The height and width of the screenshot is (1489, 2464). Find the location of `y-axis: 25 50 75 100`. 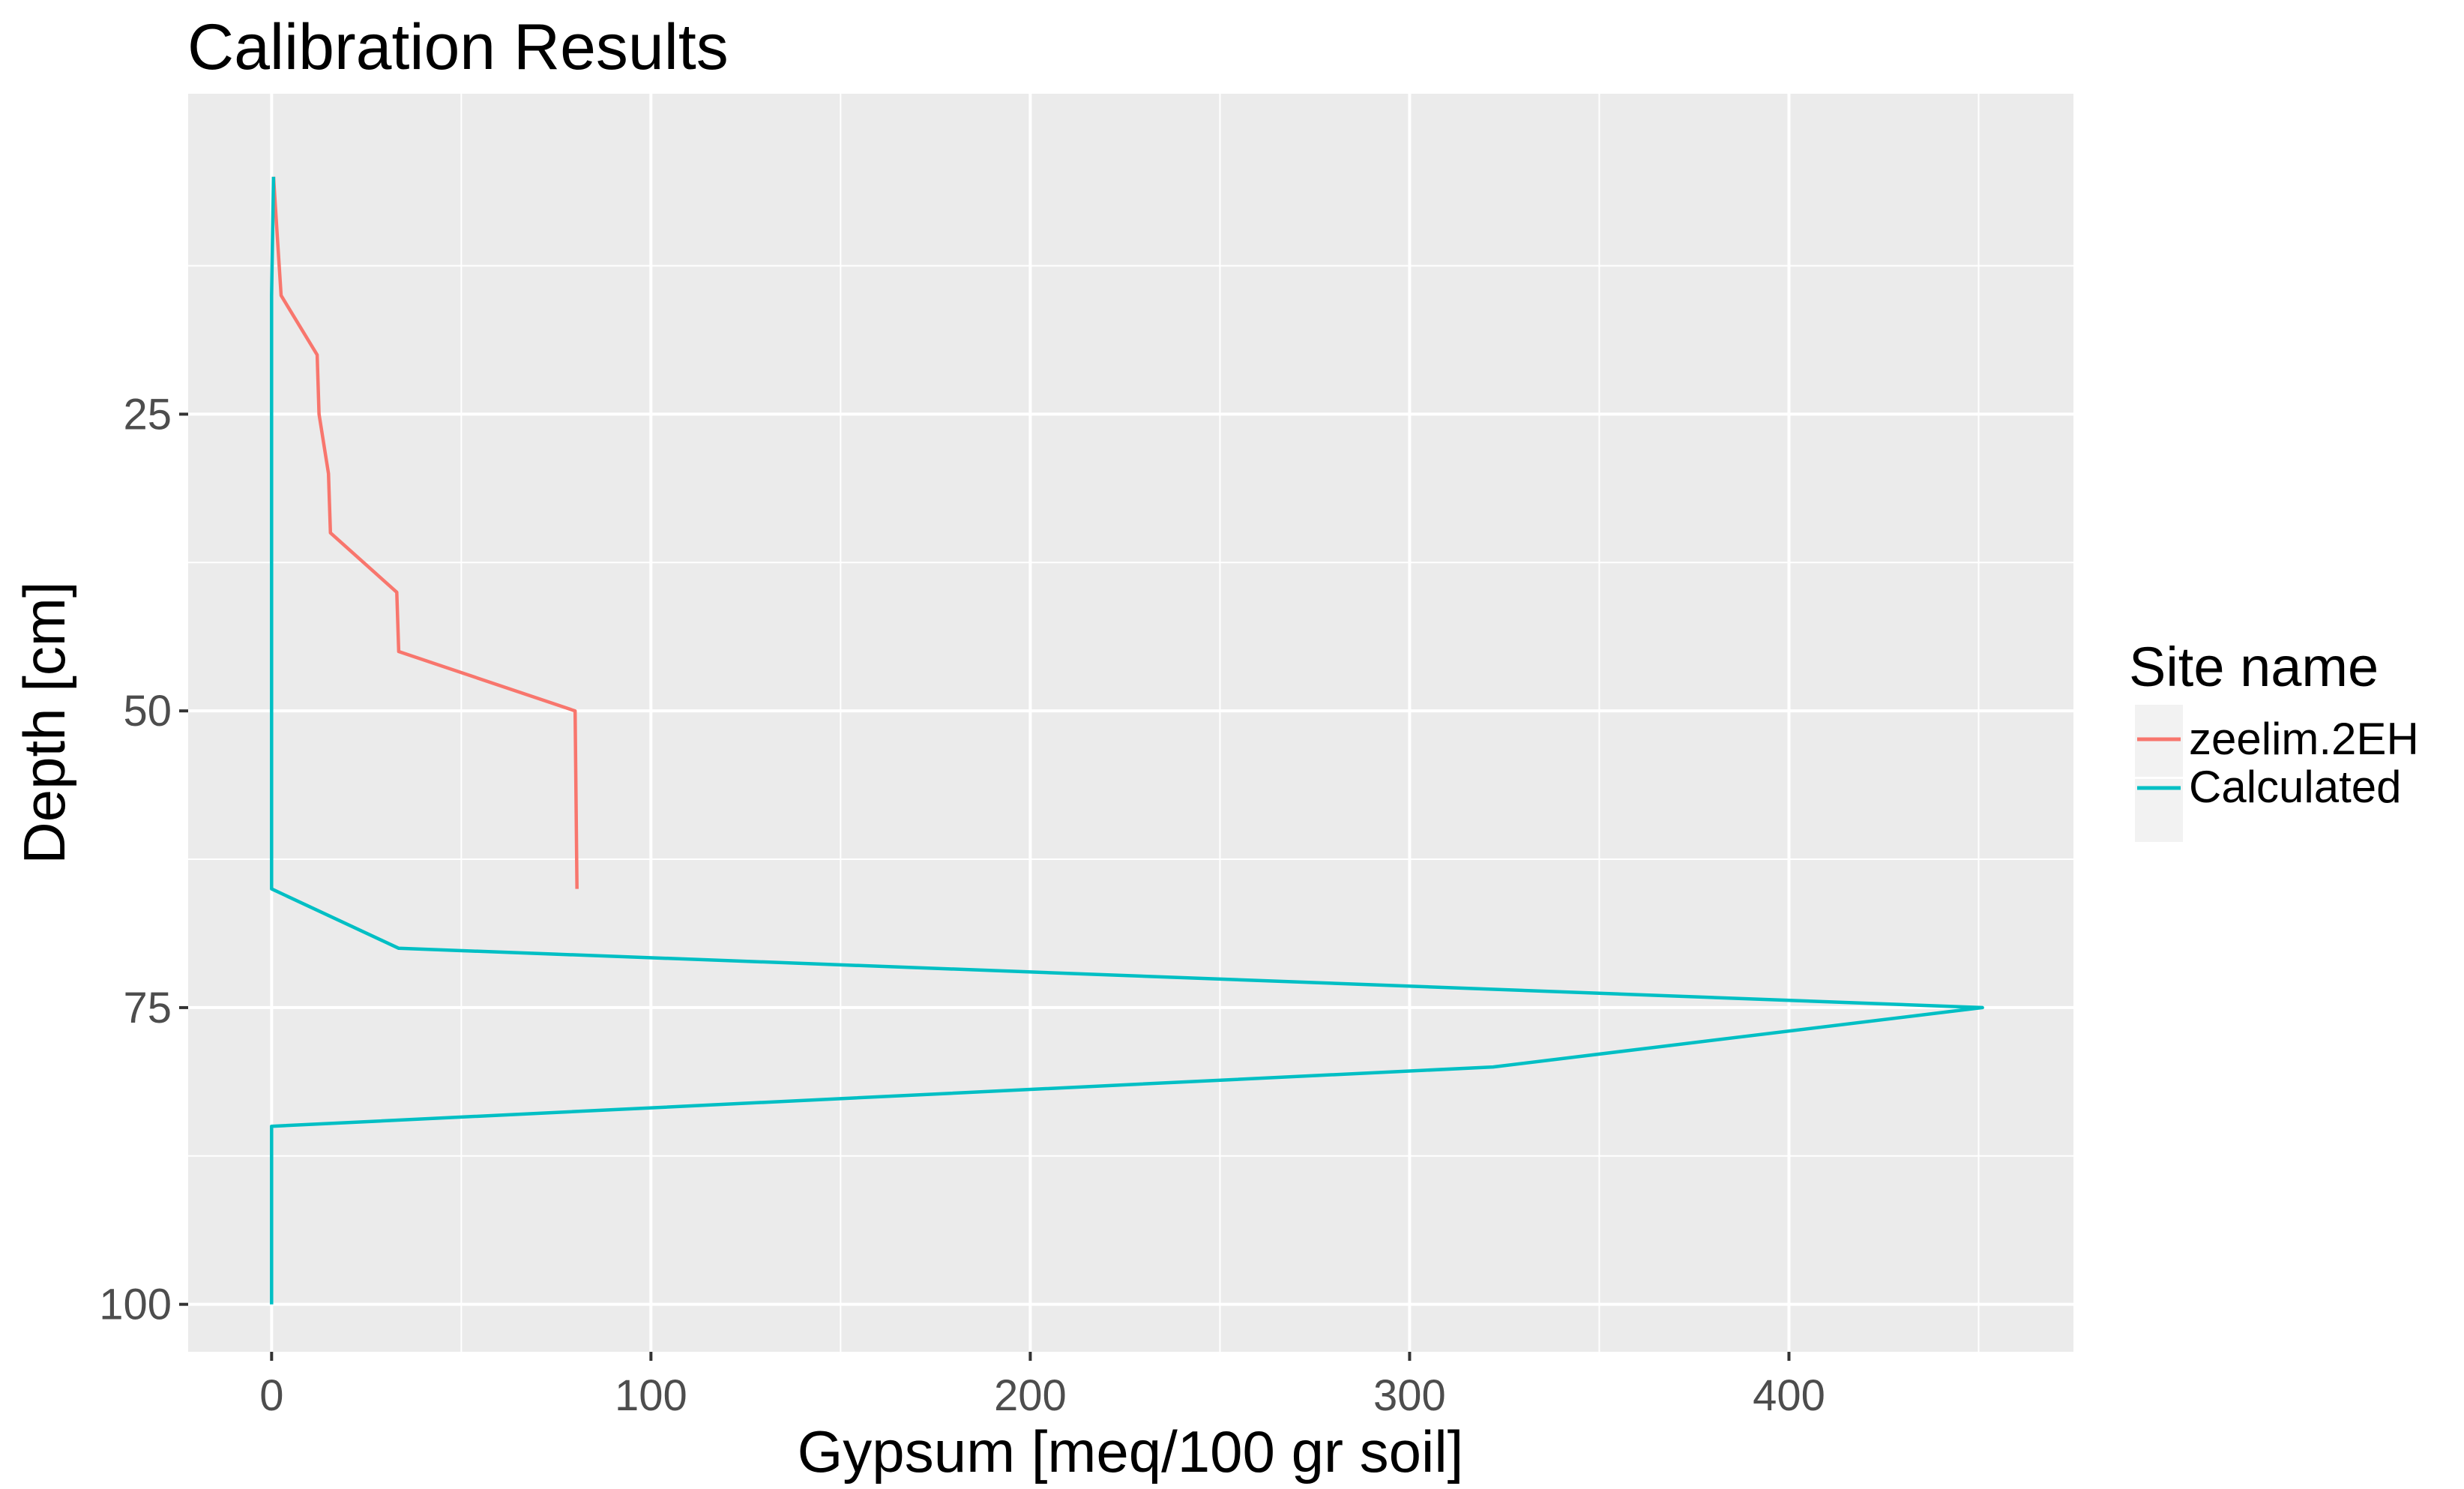

y-axis: 25 50 75 100 is located at coordinates (143, 859).